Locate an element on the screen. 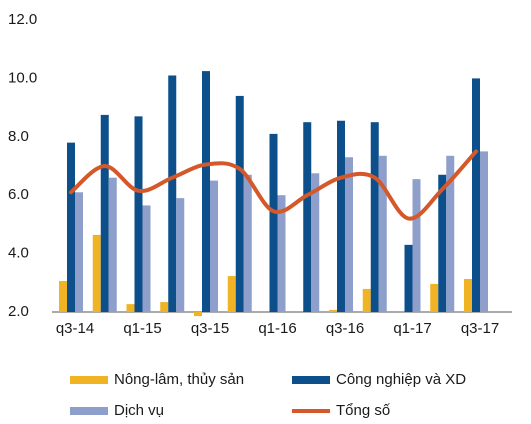 The width and height of the screenshot is (531, 424). line is located at coordinates (273, 185).